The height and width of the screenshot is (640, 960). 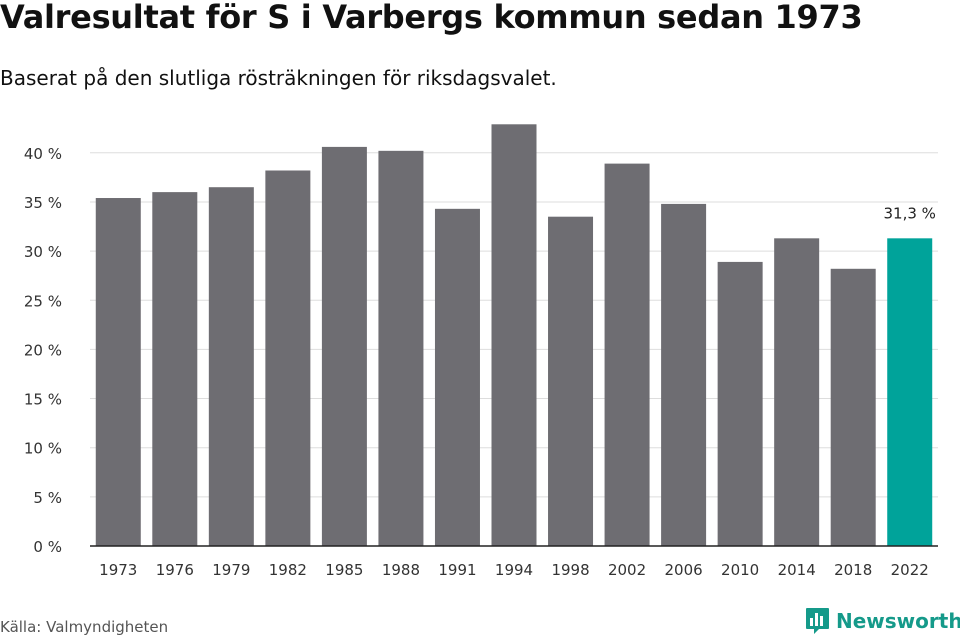 I want to click on x-tick-label: 1991, so click(x=457, y=570).